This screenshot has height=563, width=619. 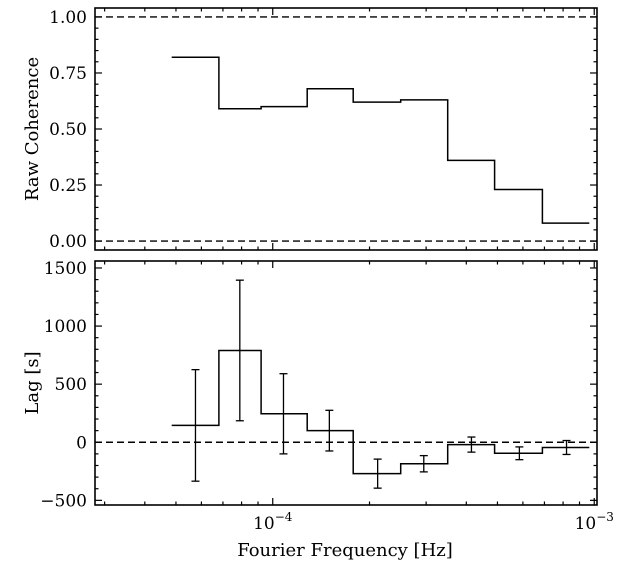 I want to click on coherence-y-tick-label: 1.00, so click(x=68, y=18).